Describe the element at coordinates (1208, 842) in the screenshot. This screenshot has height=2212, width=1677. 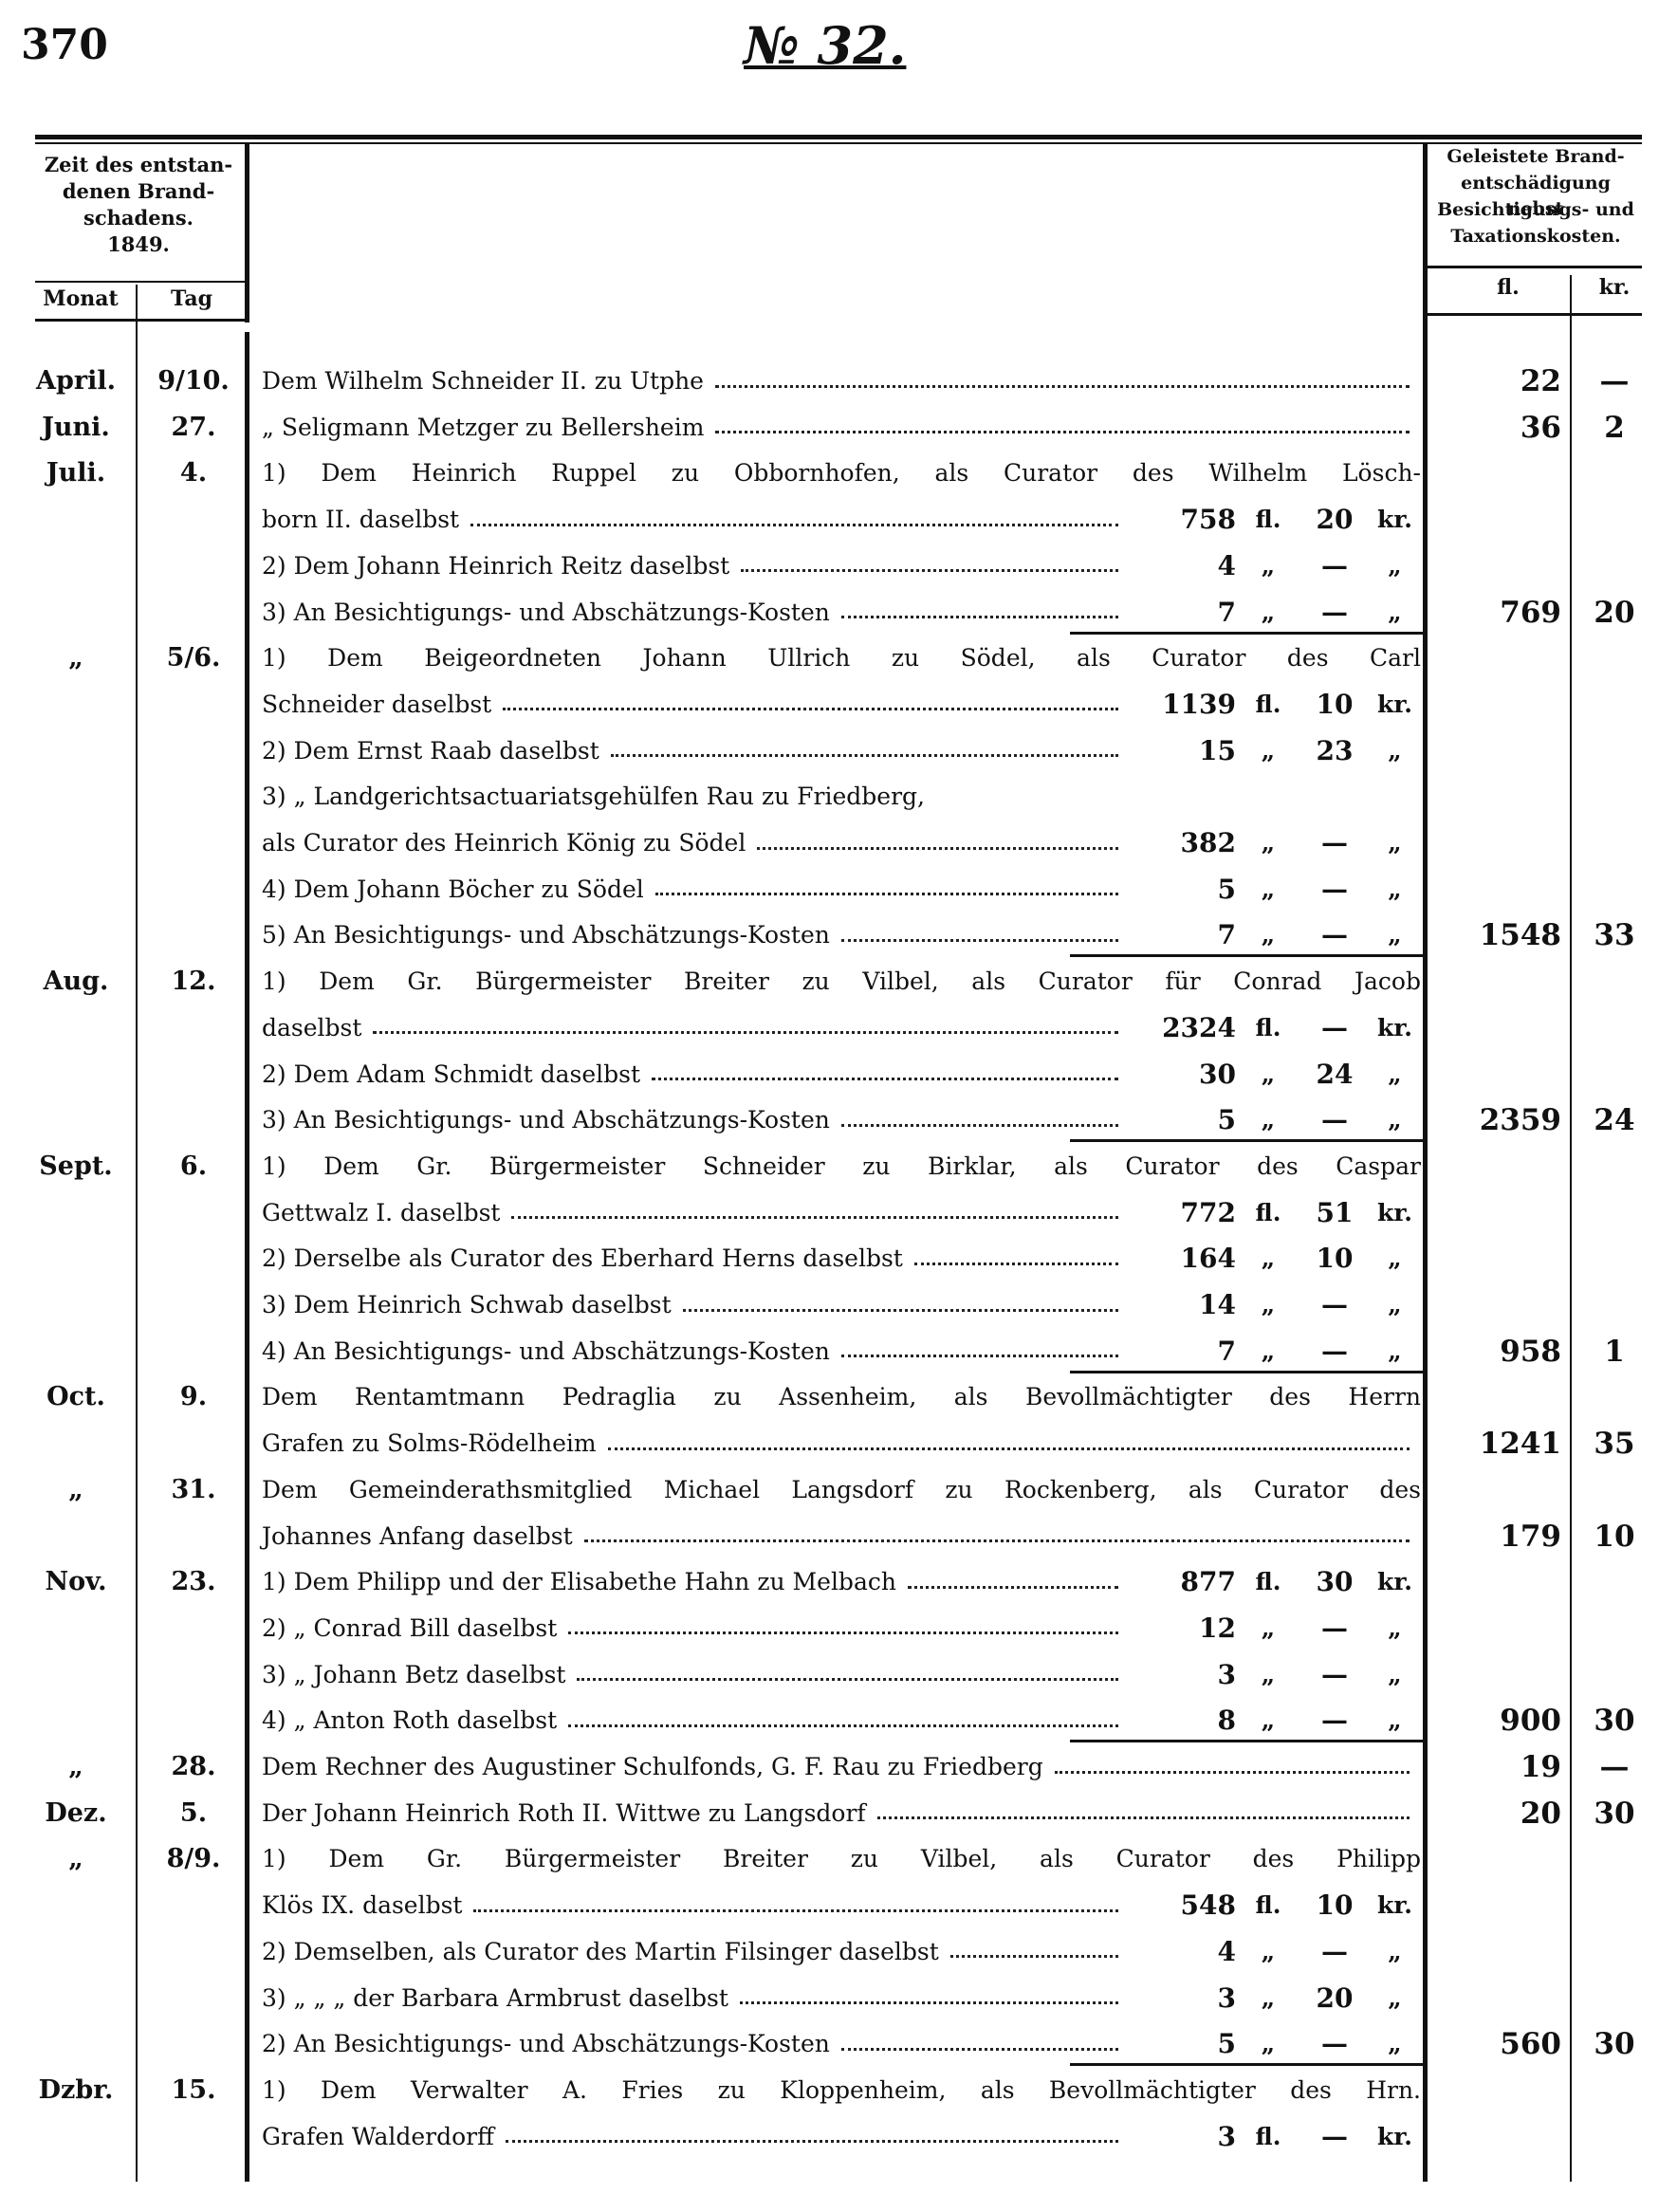
I see `amount: 382` at that location.